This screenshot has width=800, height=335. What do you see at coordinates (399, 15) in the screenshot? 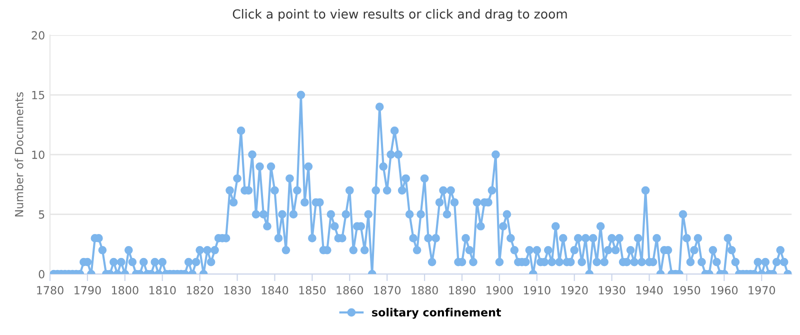
I see `chart-title: Click a point to view results or click and drag to zoom` at bounding box center [399, 15].